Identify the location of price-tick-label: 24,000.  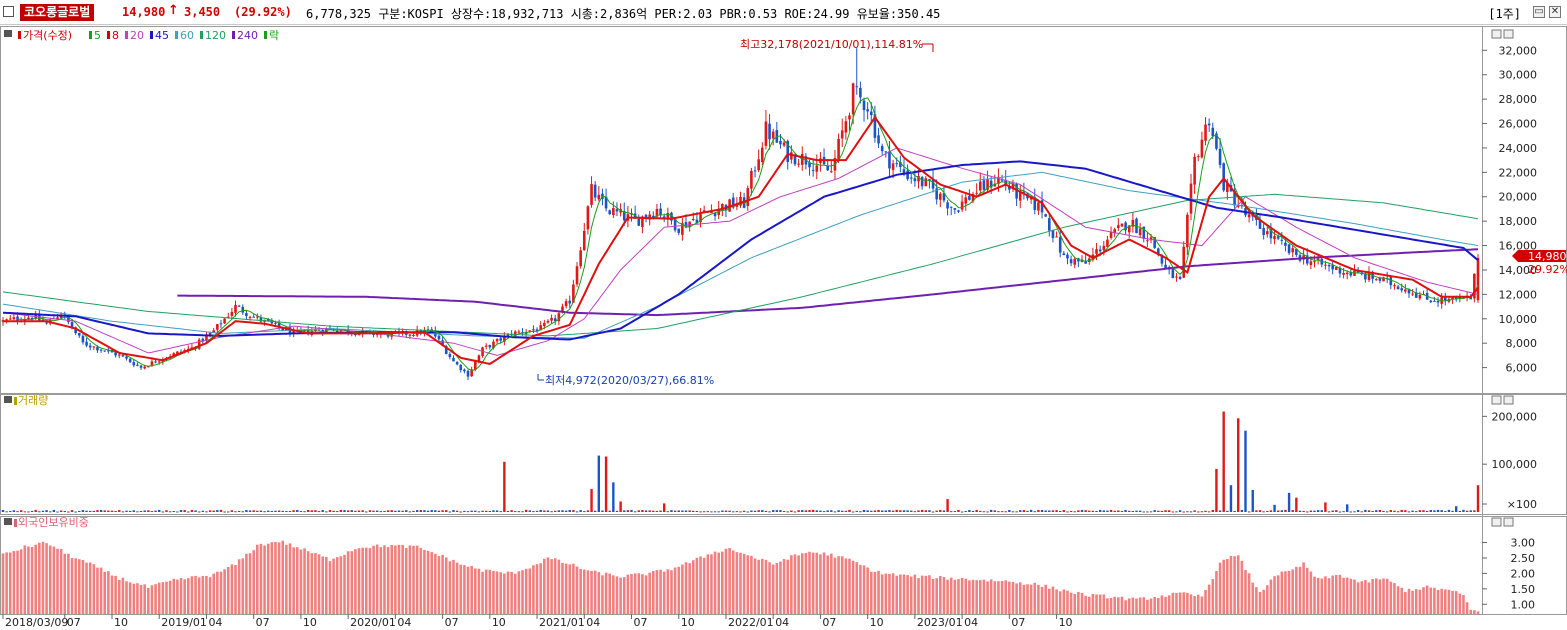
(1518, 148).